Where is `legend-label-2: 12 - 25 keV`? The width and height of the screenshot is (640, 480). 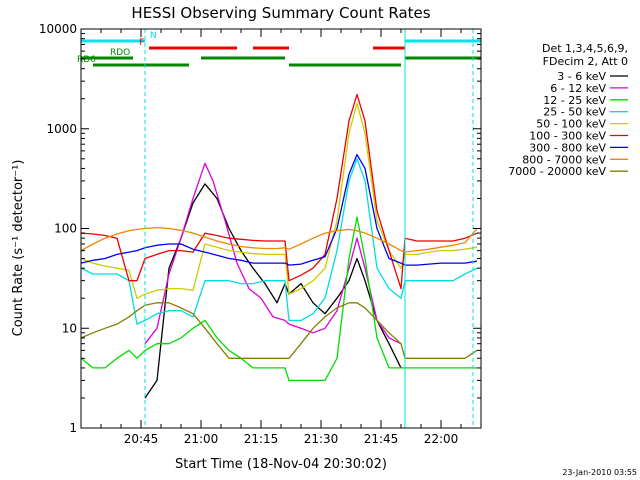
legend-label-2: 12 - 25 keV is located at coordinates (574, 100).